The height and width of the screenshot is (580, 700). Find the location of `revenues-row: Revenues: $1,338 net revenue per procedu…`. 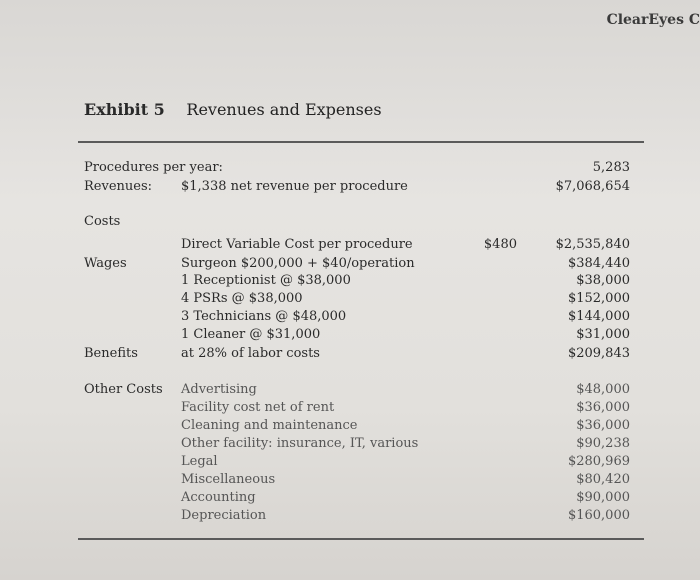

revenues-row: Revenues: $1,338 net revenue per procedu… is located at coordinates (350, 187).